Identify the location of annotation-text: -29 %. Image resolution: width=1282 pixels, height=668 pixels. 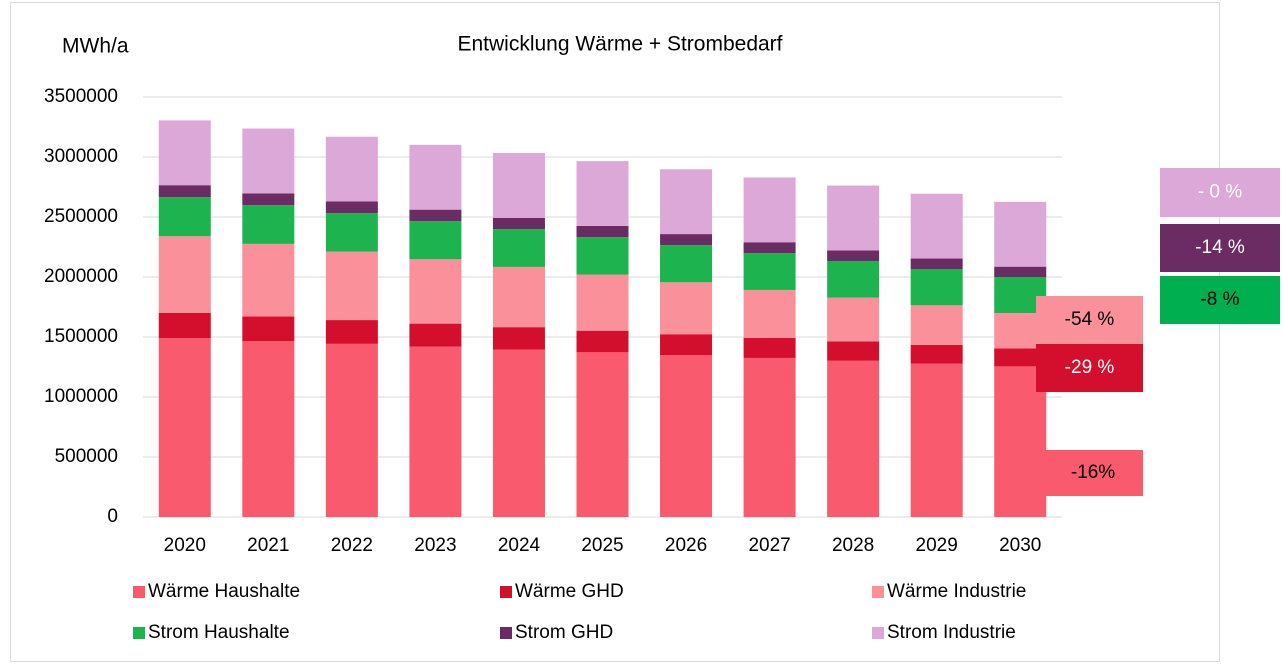
(1090, 367).